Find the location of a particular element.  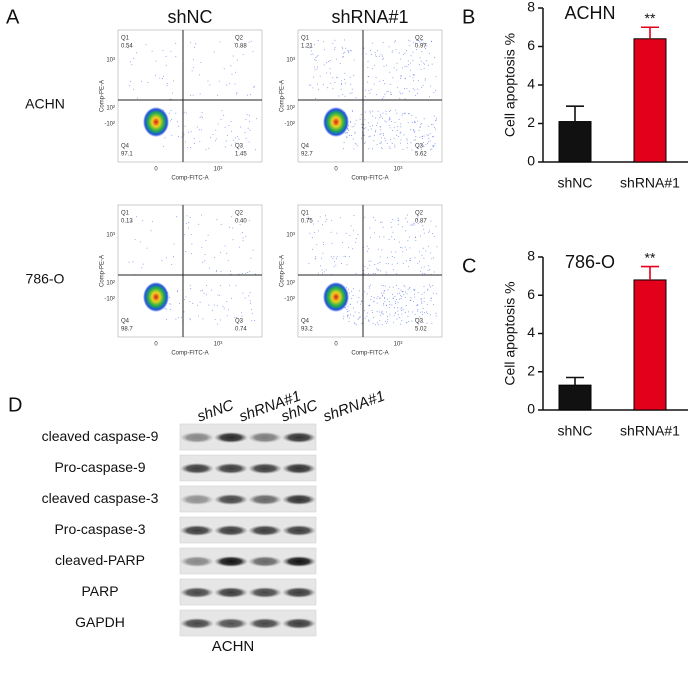

quadrant-value: 93.2 is located at coordinates (307, 330).